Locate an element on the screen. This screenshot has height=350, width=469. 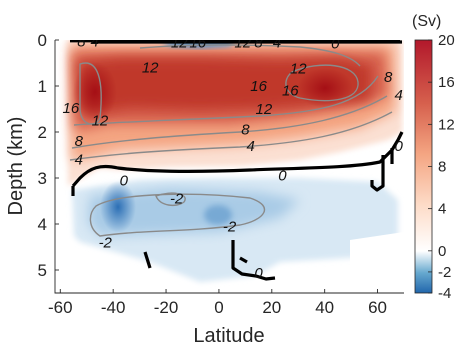
zero-contour-main is located at coordinates (237, 159).